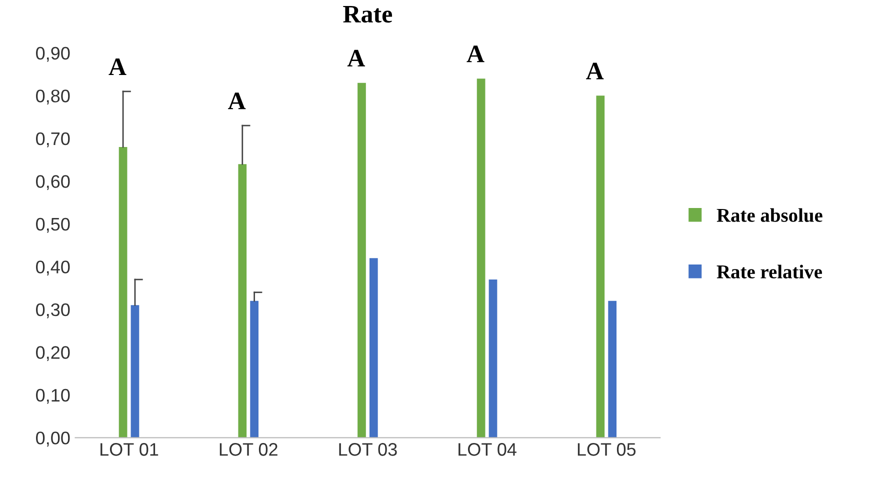  What do you see at coordinates (53, 225) in the screenshot?
I see `y-tick-label: 0,50` at bounding box center [53, 225].